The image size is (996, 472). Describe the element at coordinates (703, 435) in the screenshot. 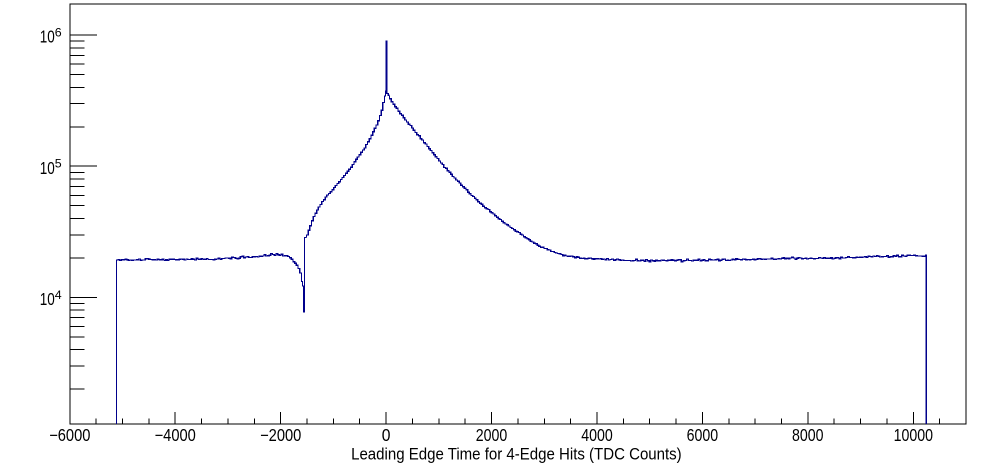

I see `svg-text: 6000` at that location.